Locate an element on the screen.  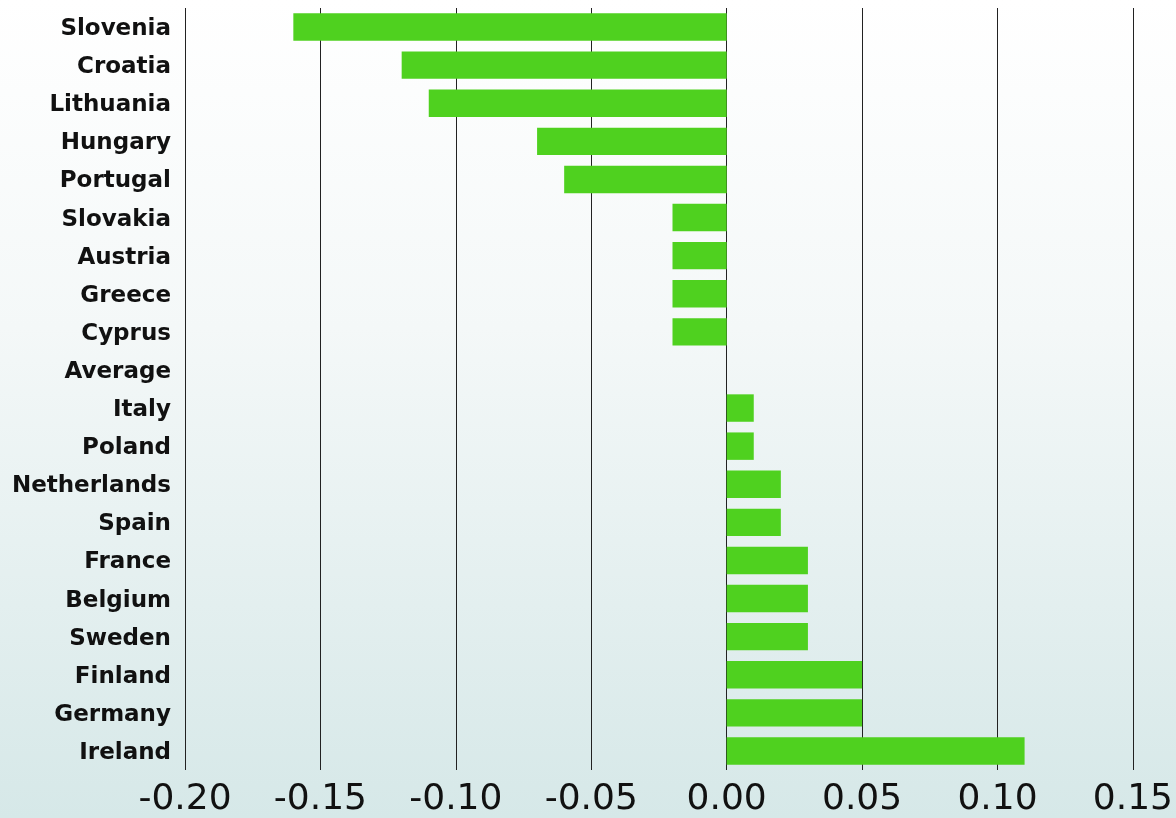
y-tick-label: Slovenia is located at coordinates (115, 27).